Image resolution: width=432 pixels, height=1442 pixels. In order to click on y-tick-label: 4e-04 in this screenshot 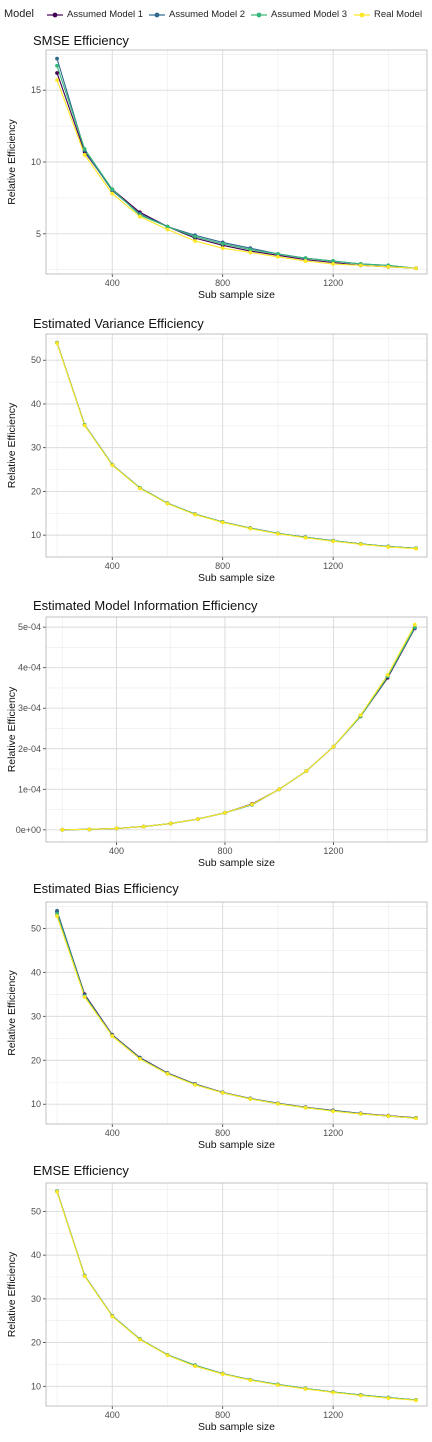, I will do `click(29, 668)`.